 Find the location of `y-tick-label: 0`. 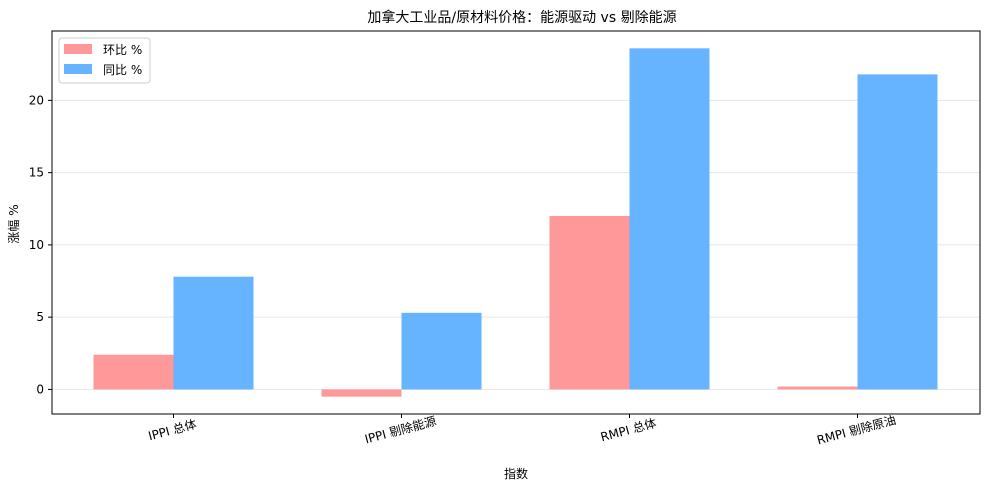

y-tick-label: 0 is located at coordinates (40, 389).